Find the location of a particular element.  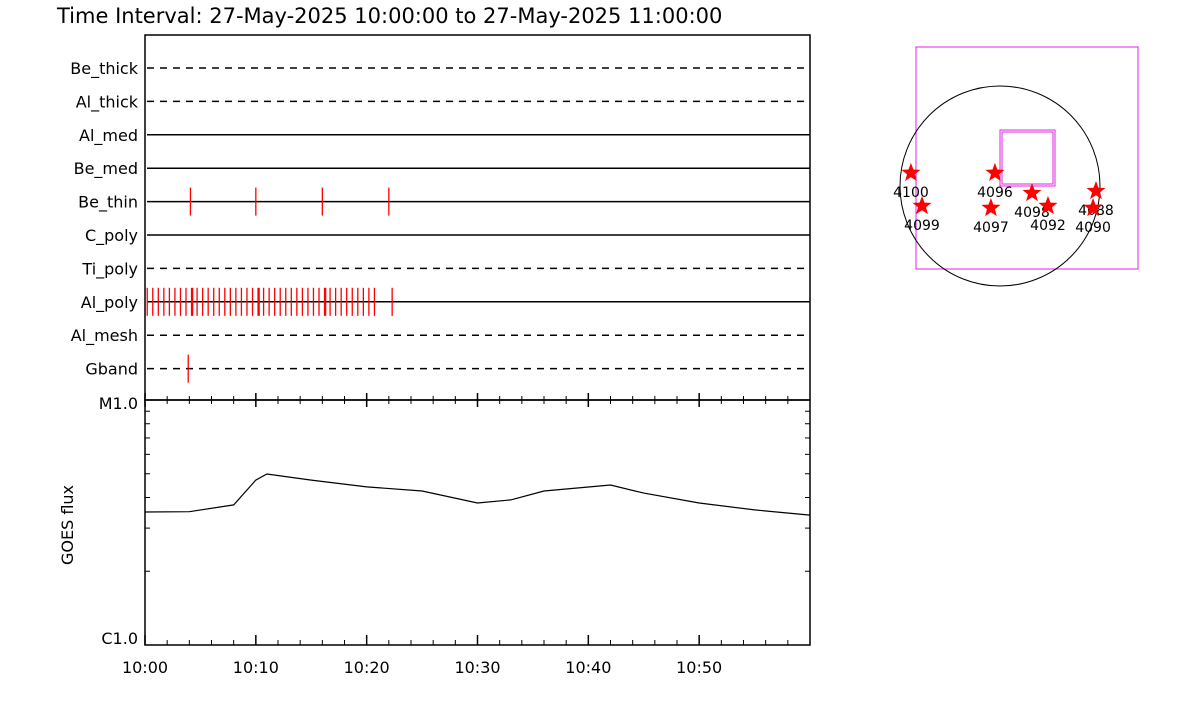

row-label: Be_med is located at coordinates (106, 169).